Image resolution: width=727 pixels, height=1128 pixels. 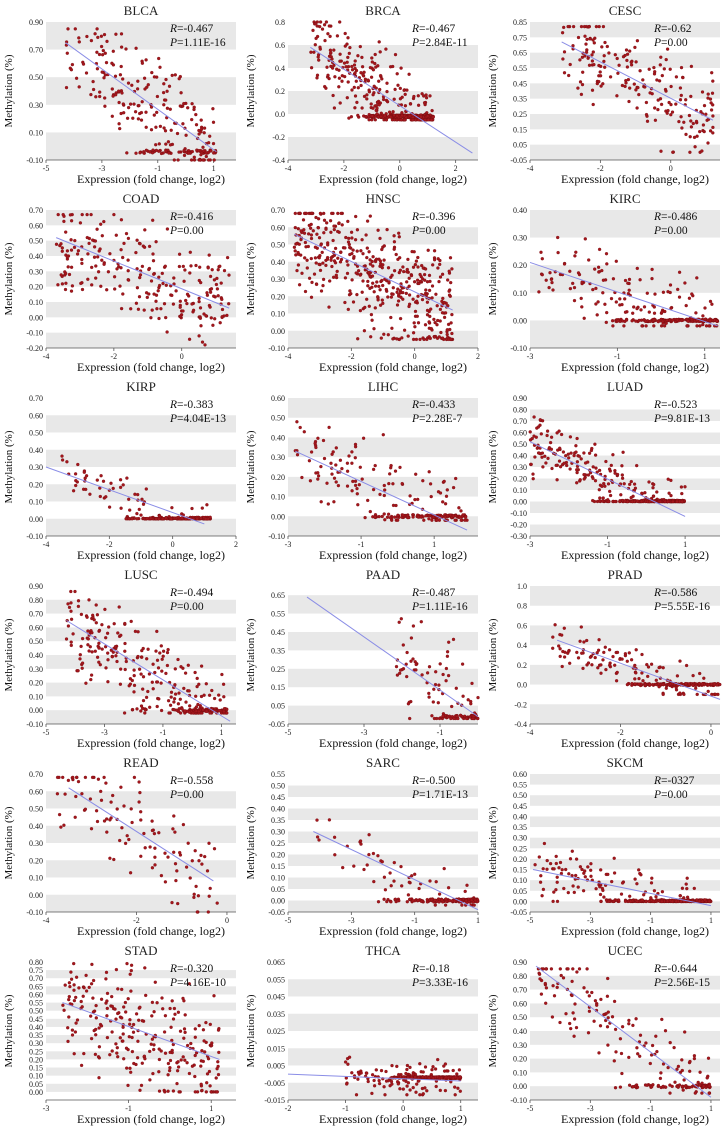 I want to click on y-tick-label: -0.2, so click(x=520, y=704).